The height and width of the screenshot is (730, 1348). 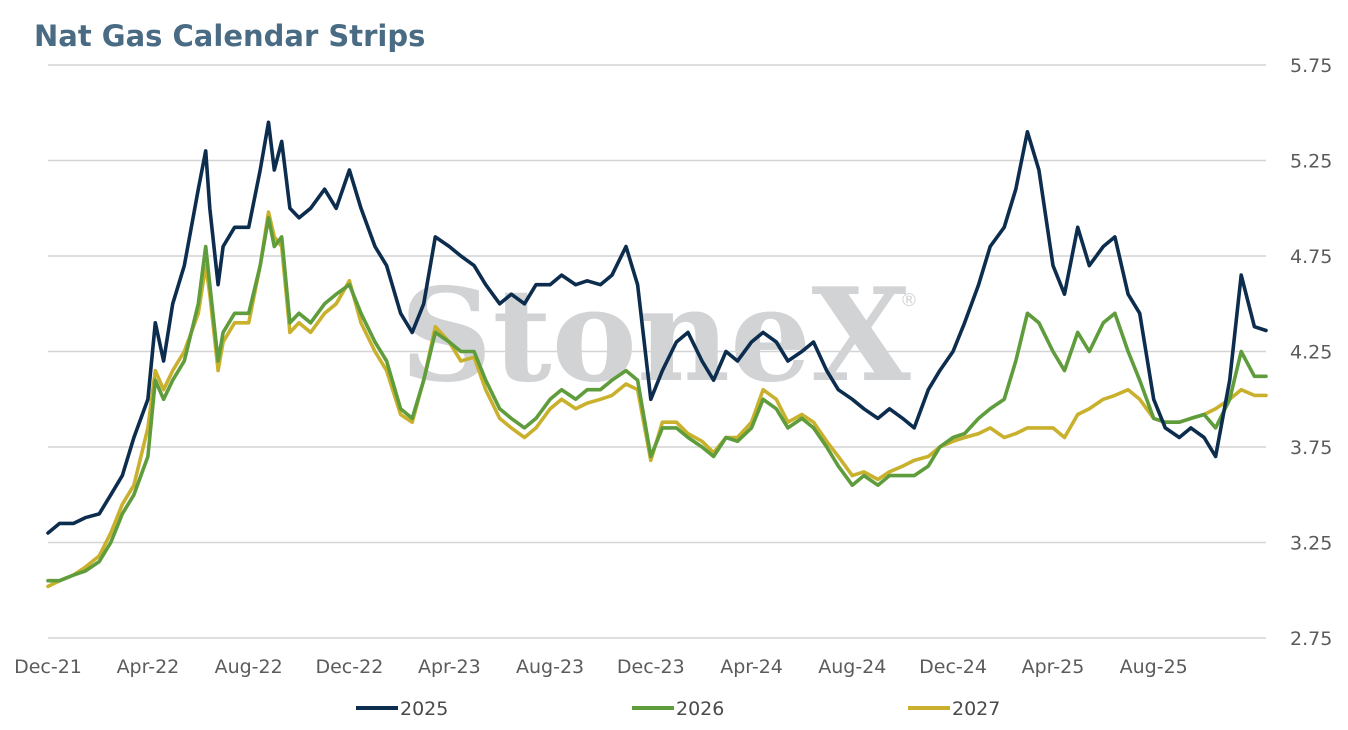 I want to click on x-tick-label: Apr-22, so click(x=148, y=667).